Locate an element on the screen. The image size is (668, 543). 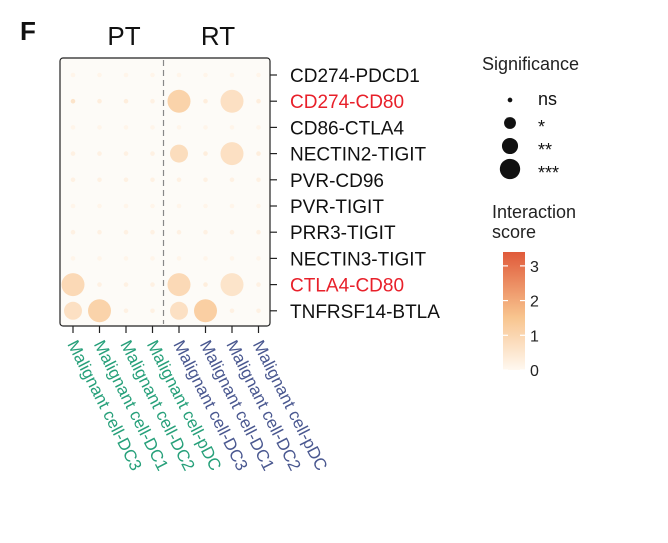
dot-cd274-cd80-col2 is located at coordinates (126, 101).